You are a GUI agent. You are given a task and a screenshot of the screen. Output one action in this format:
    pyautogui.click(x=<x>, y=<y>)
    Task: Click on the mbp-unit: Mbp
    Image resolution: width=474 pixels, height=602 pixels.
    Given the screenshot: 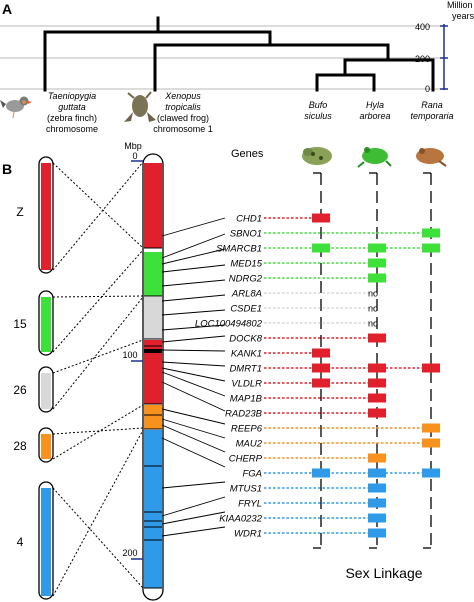 What is the action you would take?
    pyautogui.click(x=133, y=146)
    